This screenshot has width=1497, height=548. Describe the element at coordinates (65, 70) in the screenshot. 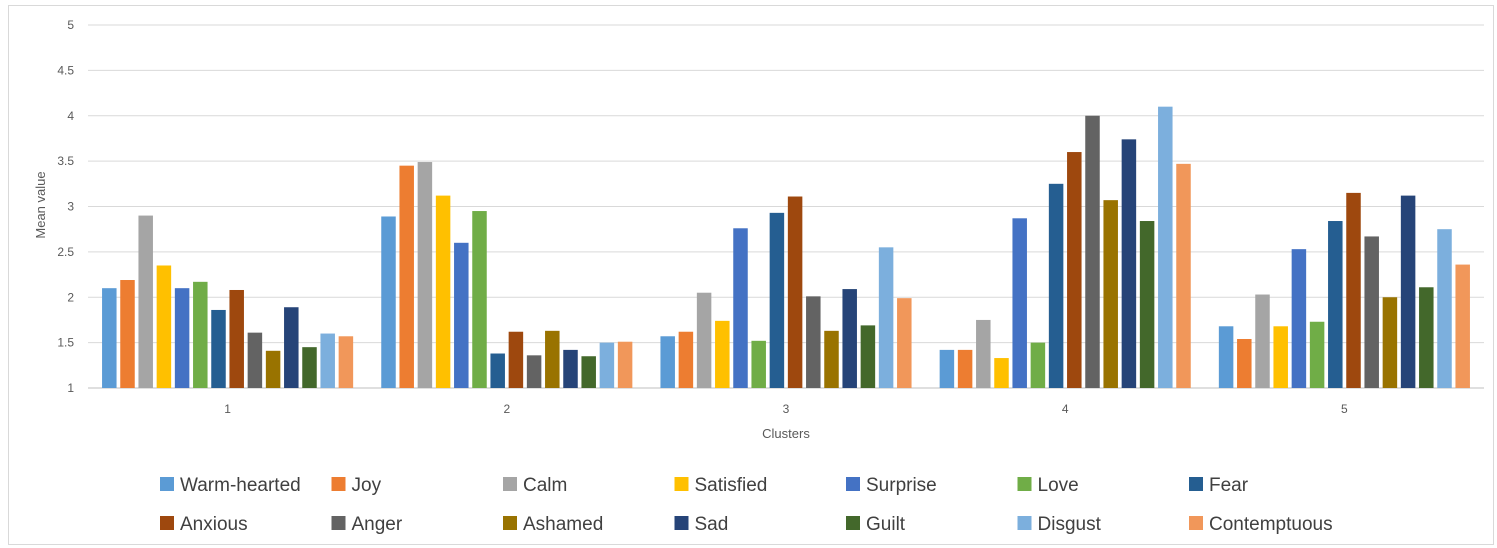

I see `y-tick-label: 4.5` at that location.